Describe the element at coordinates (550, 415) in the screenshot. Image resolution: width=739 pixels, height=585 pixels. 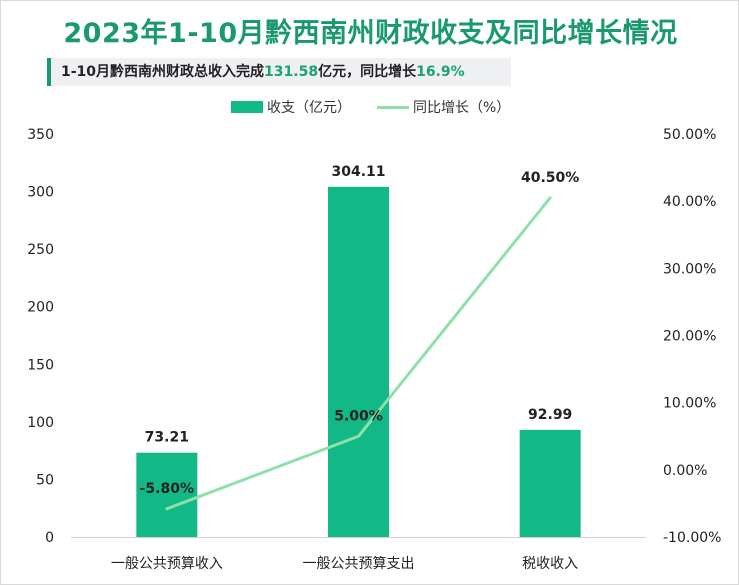
I see `bar-value-label: 92.99` at that location.